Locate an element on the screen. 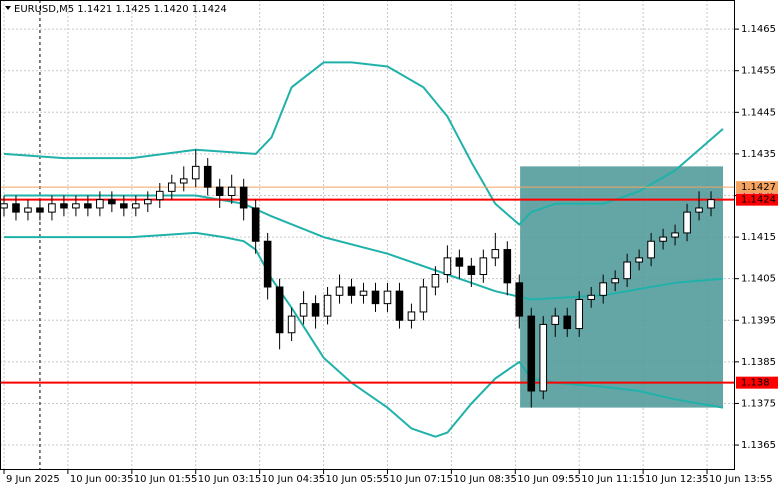 This screenshot has width=781, height=489. price-tag-label: 1.138 is located at coordinates (755, 383).